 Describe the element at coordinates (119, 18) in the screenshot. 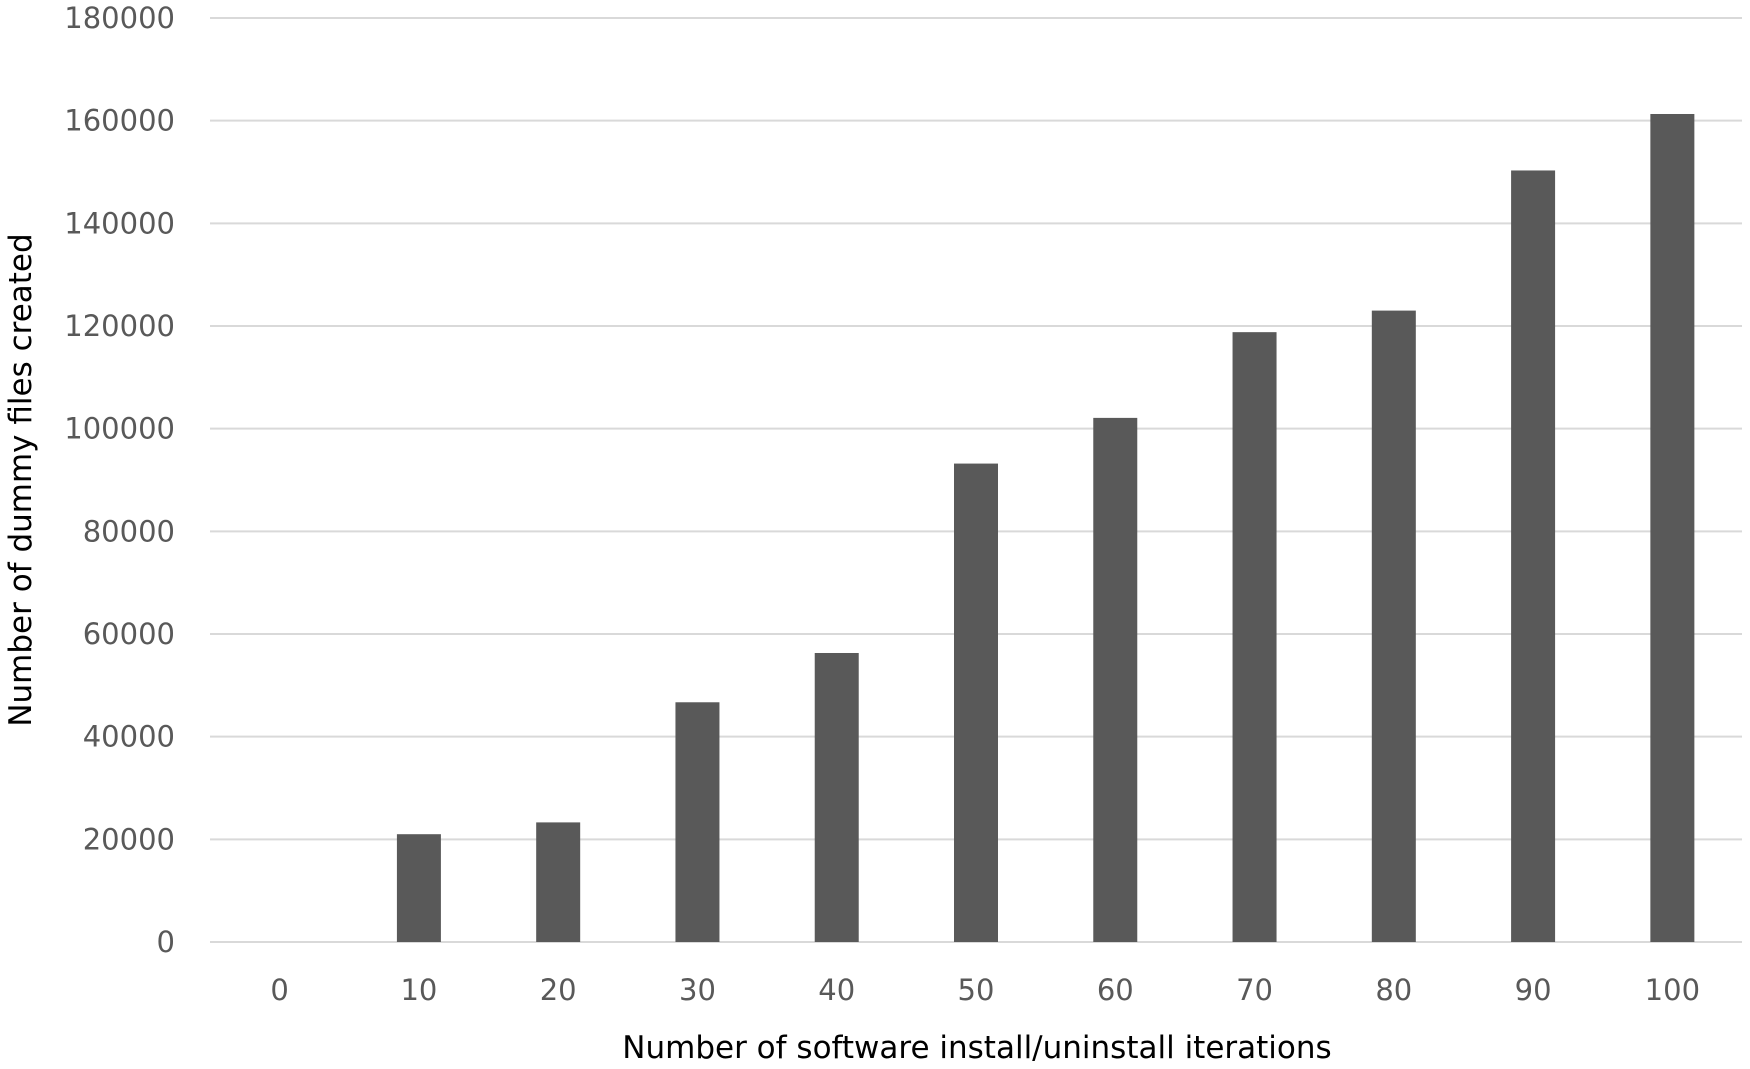

I see `y-tick-label: 180000` at that location.